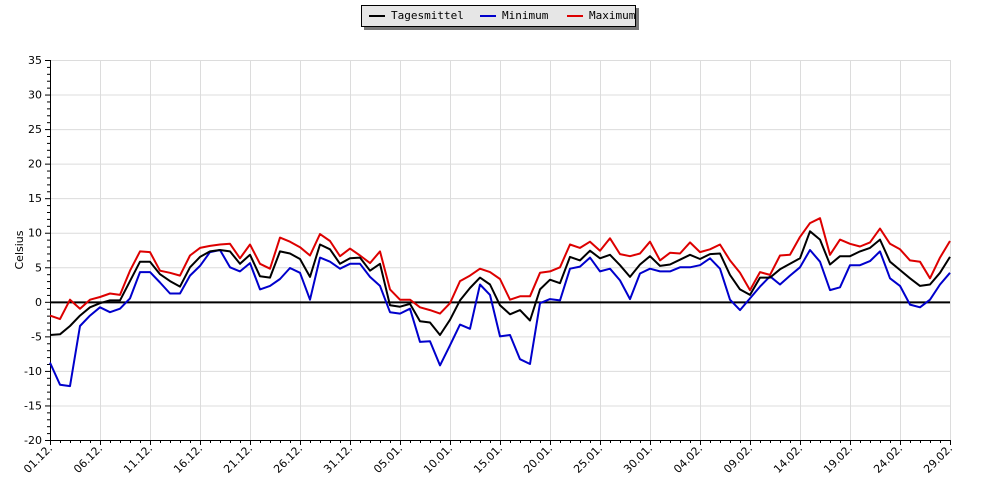  Describe the element at coordinates (35, 164) in the screenshot. I see `y-tick-label: 20` at that location.